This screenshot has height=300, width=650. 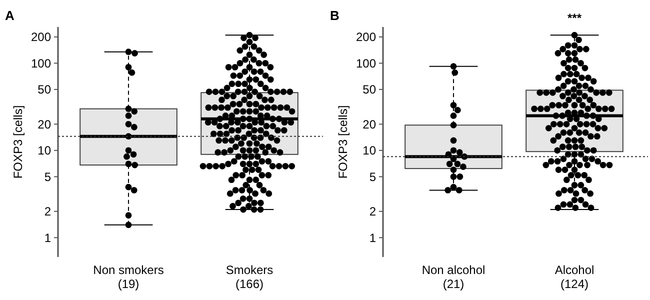 What do you see at coordinates (10, 15) in the screenshot?
I see `chart-title: A` at bounding box center [10, 15].